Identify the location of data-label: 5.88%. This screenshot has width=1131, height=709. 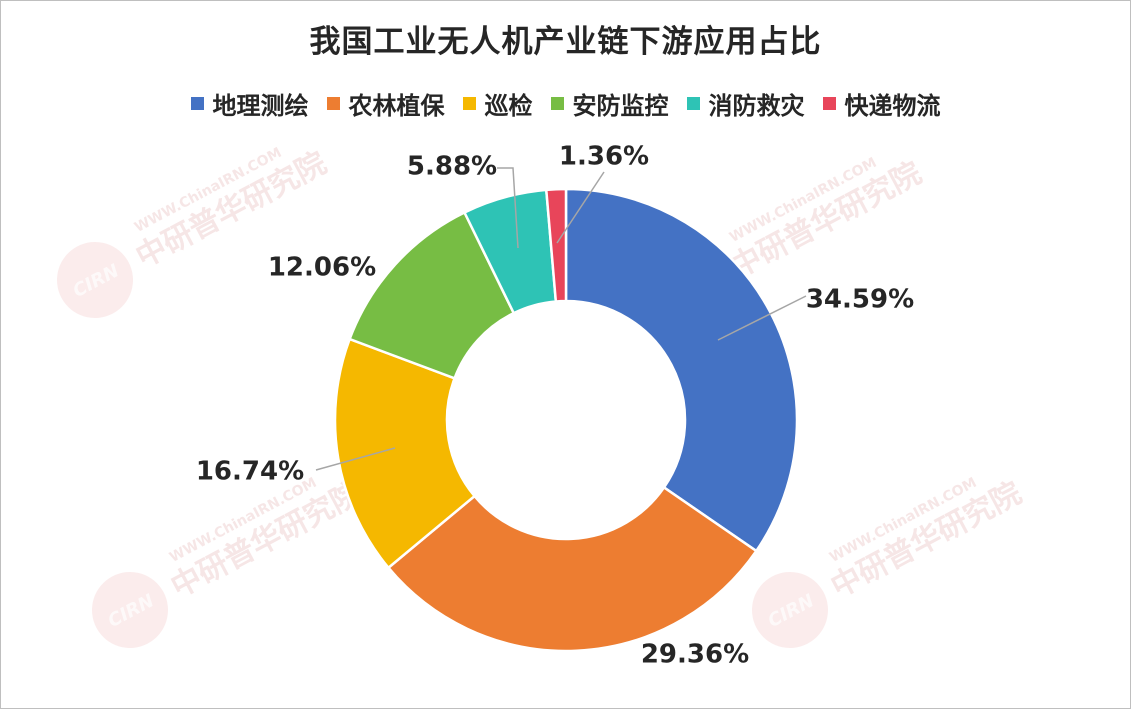
(452, 167).